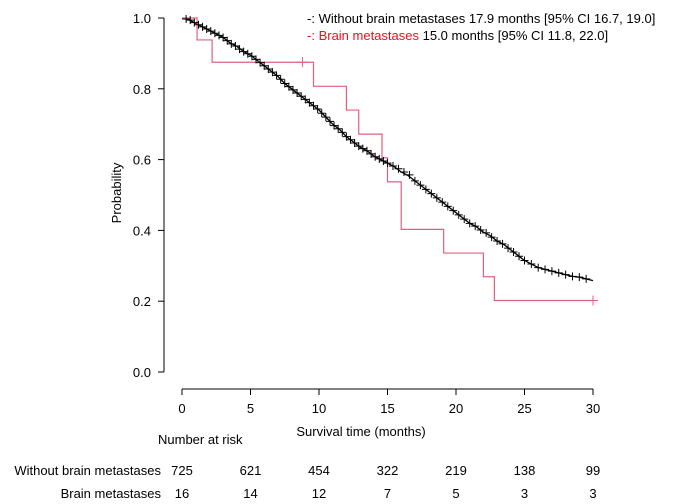 The height and width of the screenshot is (504, 685). What do you see at coordinates (250, 493) in the screenshot?
I see `risk-count-brain-metastases: 14` at bounding box center [250, 493].